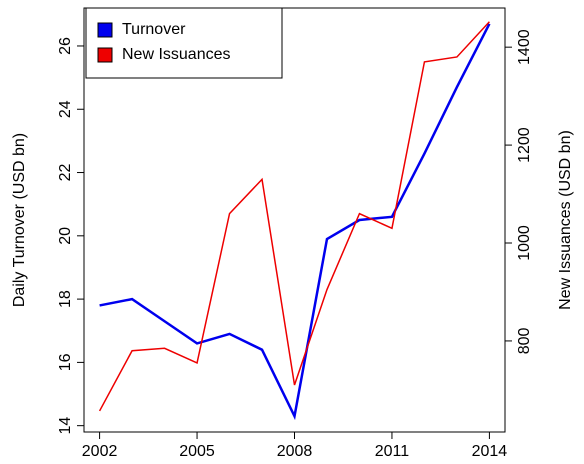 This screenshot has height=464, width=584. Describe the element at coordinates (65, 46) in the screenshot. I see `y-tick-label: 26` at that location.